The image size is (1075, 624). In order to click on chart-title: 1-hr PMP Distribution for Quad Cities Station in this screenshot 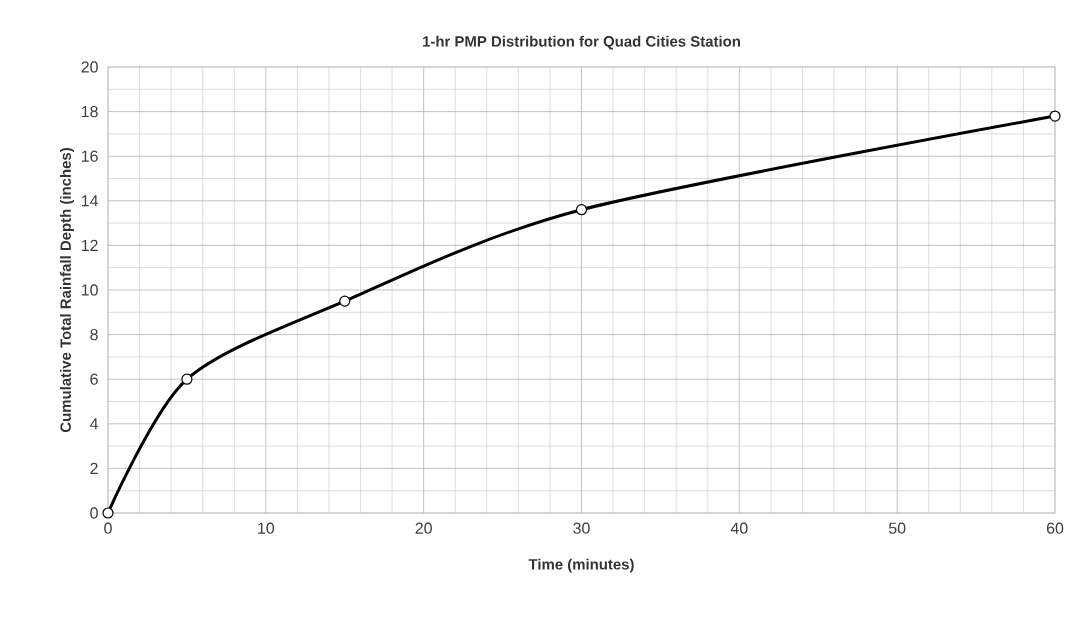, I will do `click(581, 42)`.